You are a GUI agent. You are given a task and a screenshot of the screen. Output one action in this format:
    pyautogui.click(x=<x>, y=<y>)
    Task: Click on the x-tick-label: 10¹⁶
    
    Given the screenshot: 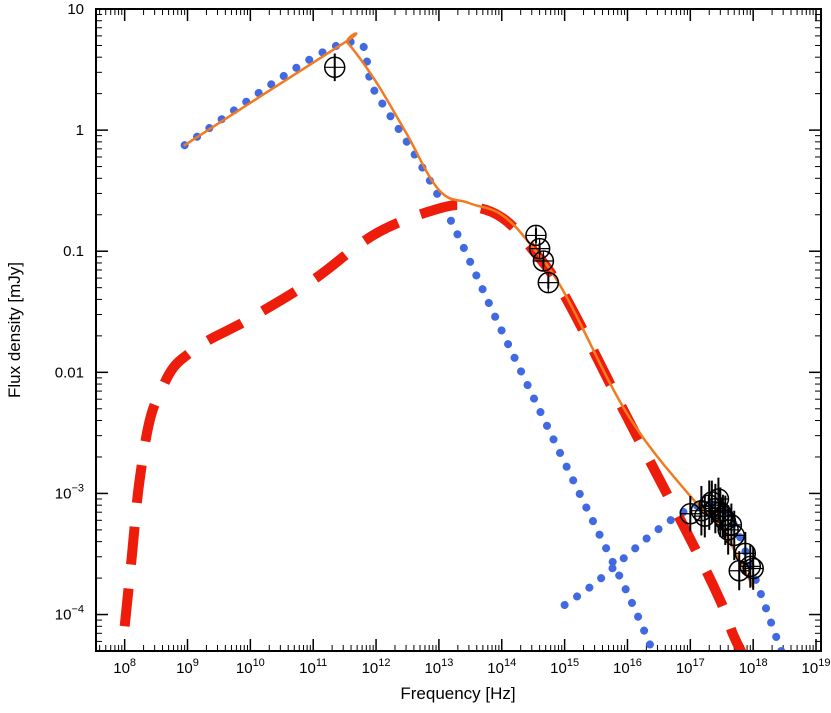 What is the action you would take?
    pyautogui.click(x=627, y=667)
    